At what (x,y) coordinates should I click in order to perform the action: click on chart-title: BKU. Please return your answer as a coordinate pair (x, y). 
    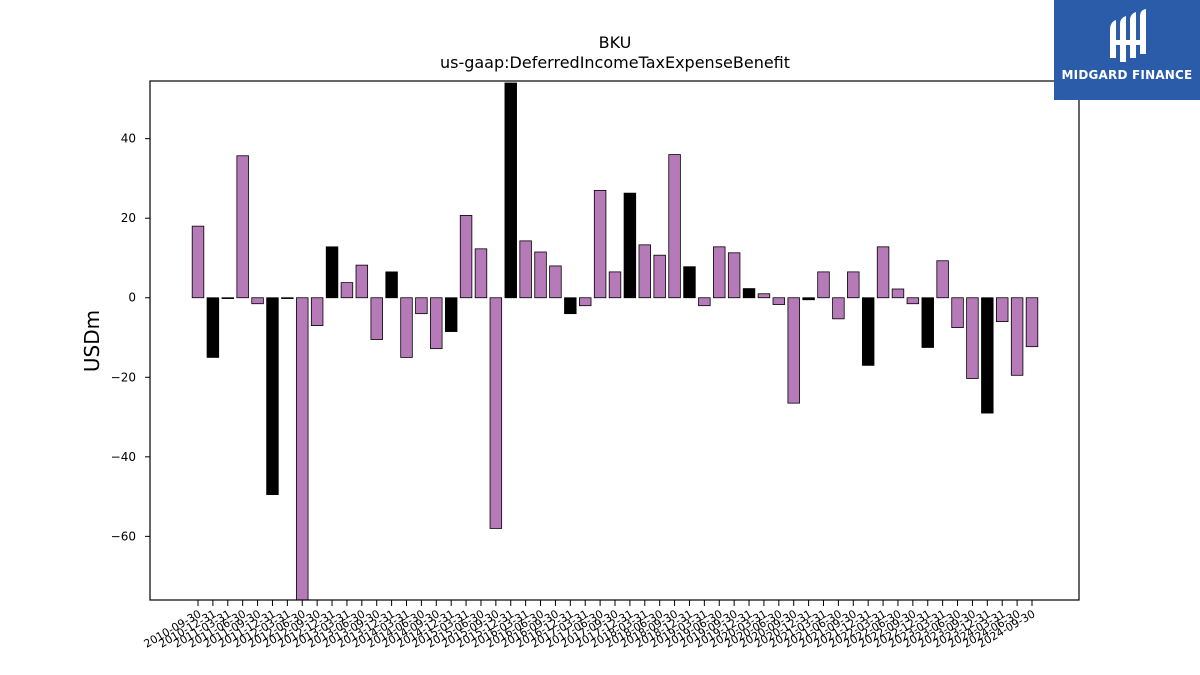
    Looking at the image, I should click on (615, 42).